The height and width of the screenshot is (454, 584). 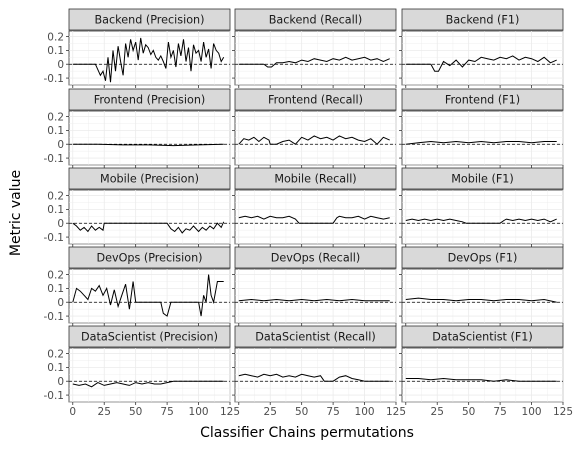 I want to click on panel-title: DevOps (Precision), so click(x=149, y=258).